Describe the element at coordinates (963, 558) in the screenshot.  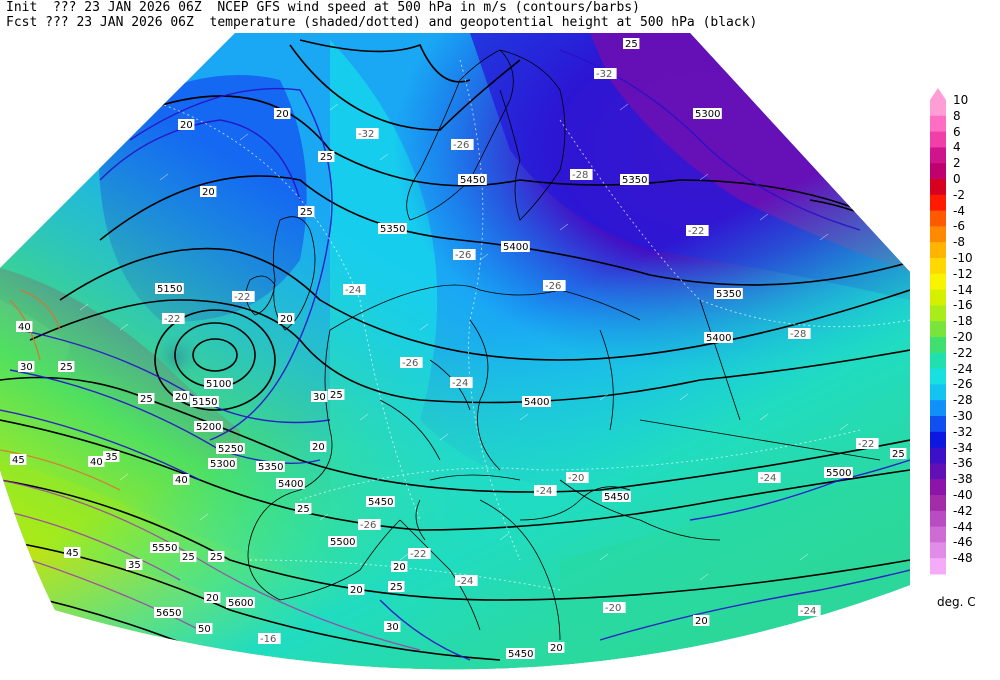
I see `colorbar-tick-label: -48` at that location.